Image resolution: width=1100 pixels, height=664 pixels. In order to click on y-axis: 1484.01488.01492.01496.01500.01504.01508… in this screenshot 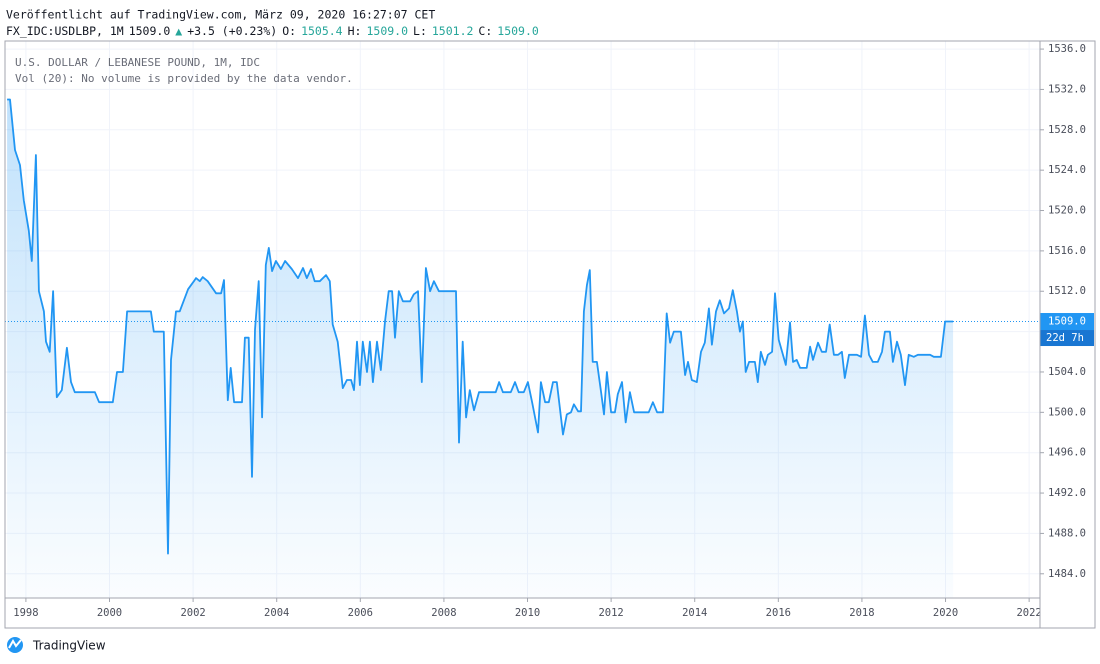, I will do `click(1067, 311)`.